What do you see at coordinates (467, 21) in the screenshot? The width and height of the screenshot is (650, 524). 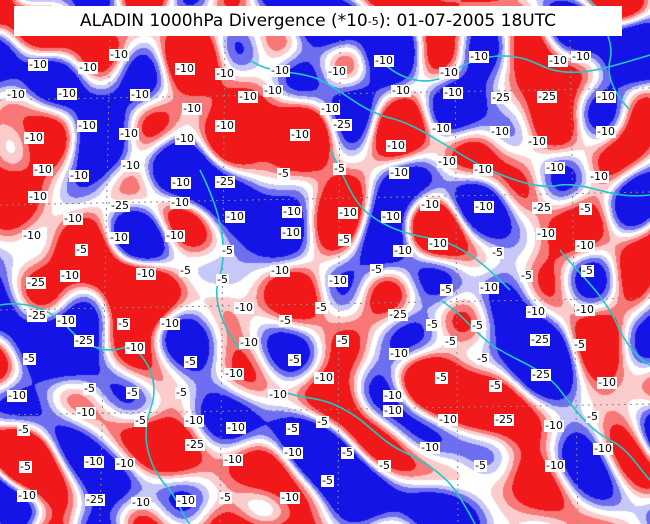 I see `title-tail: ): 01-07-2005 18UTC` at bounding box center [467, 21].